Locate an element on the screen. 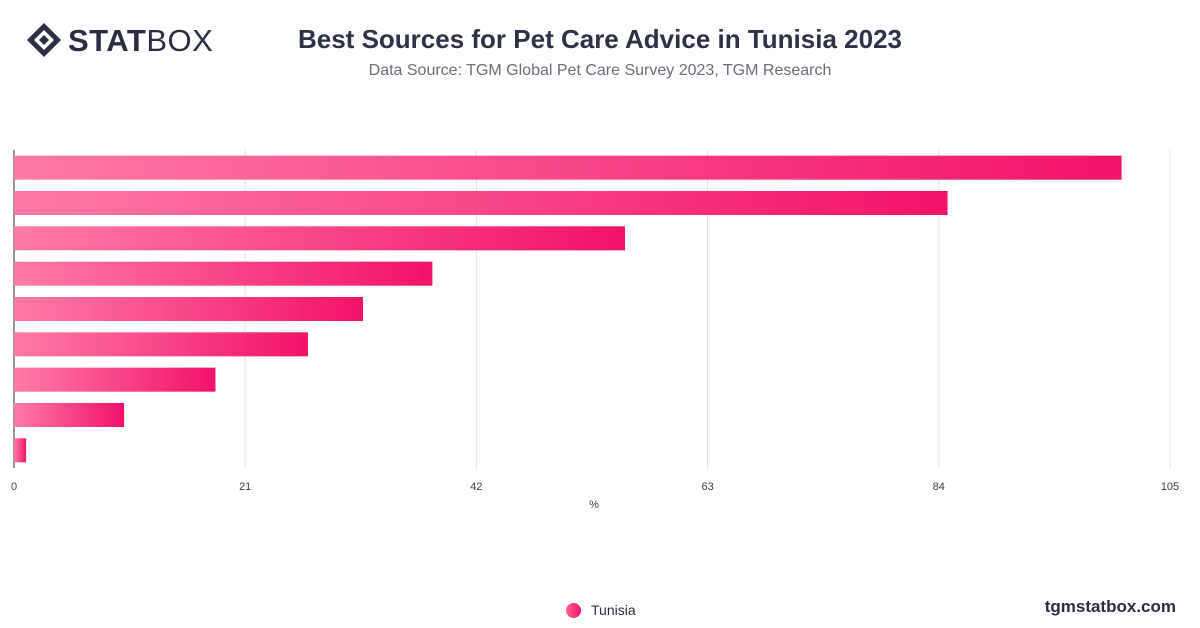  x-tick-label: 0 is located at coordinates (14, 487).